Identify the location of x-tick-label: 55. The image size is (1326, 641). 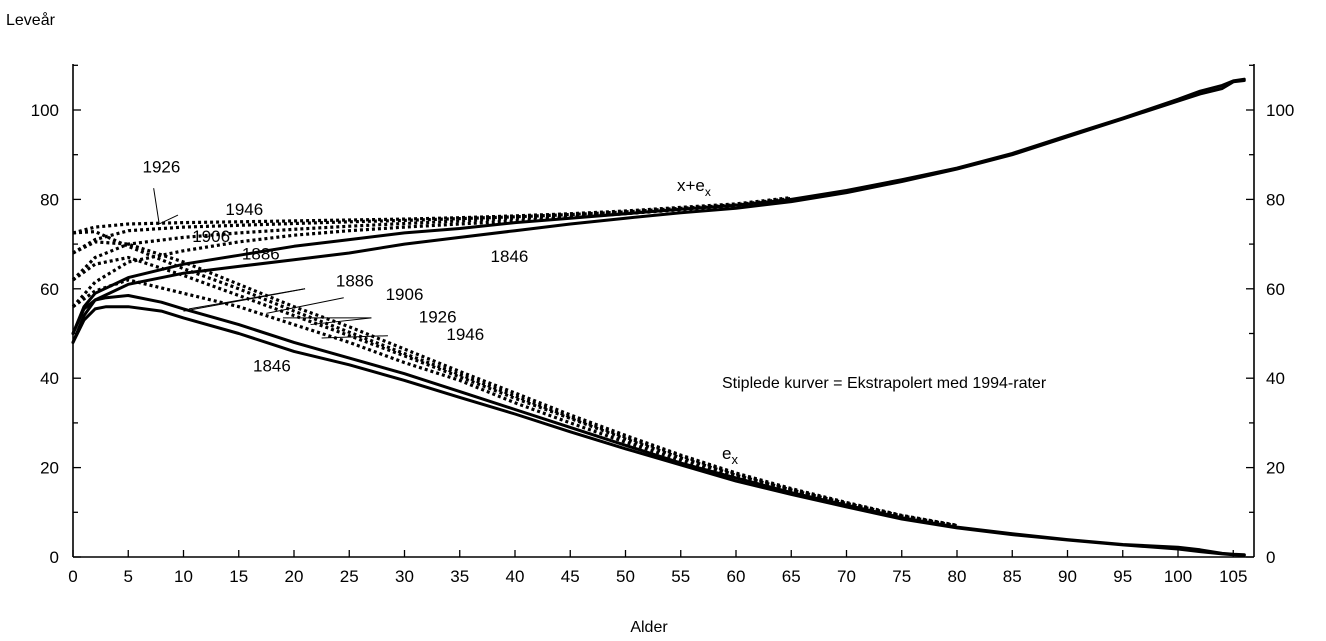
(680, 576).